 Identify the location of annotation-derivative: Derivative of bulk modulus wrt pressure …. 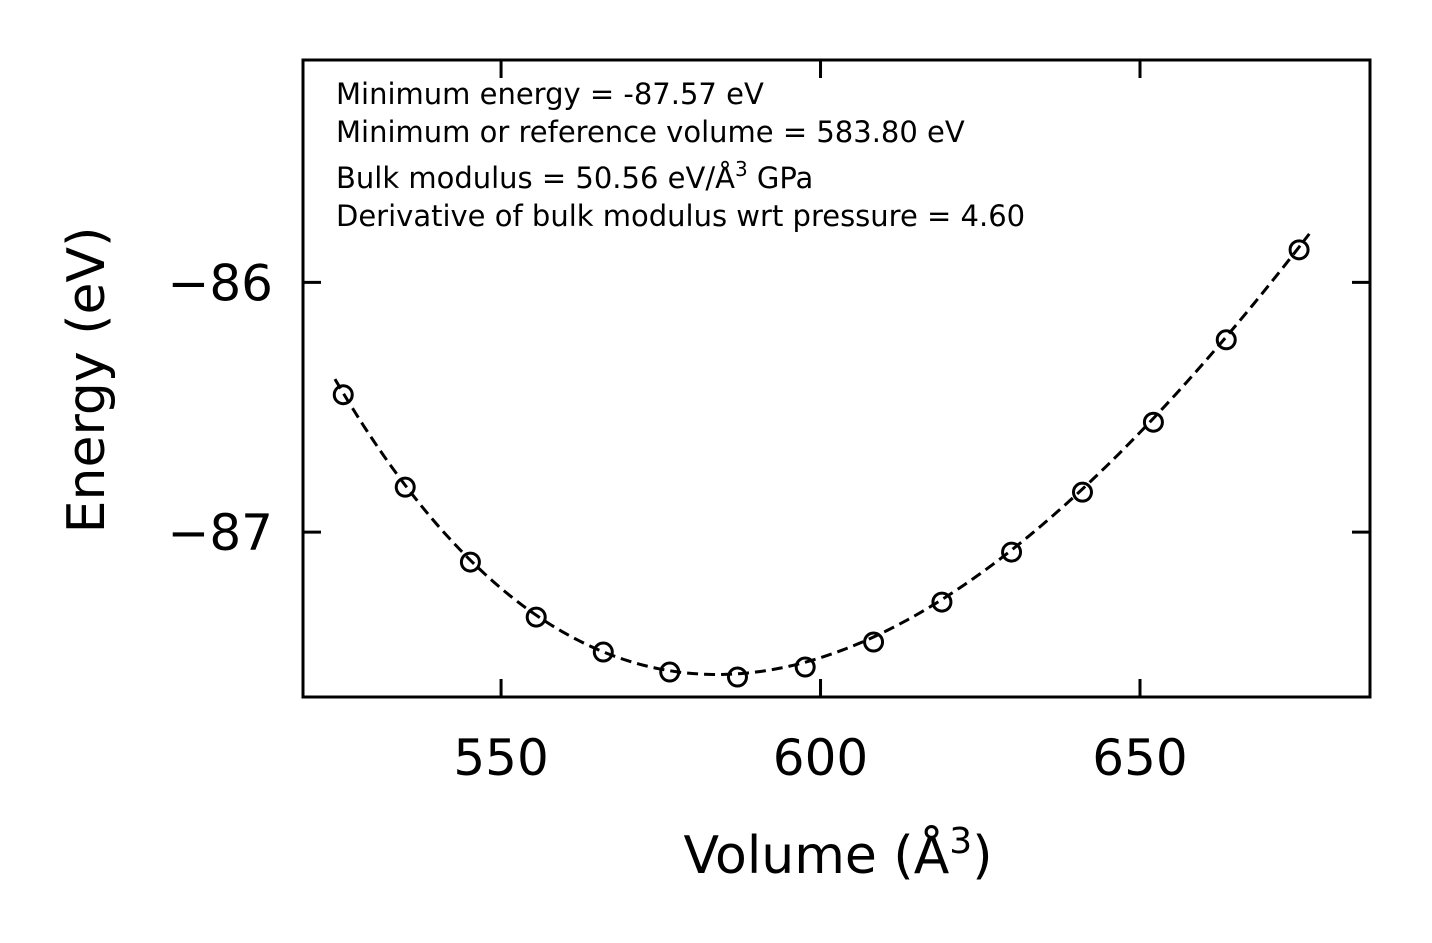
(680, 216).